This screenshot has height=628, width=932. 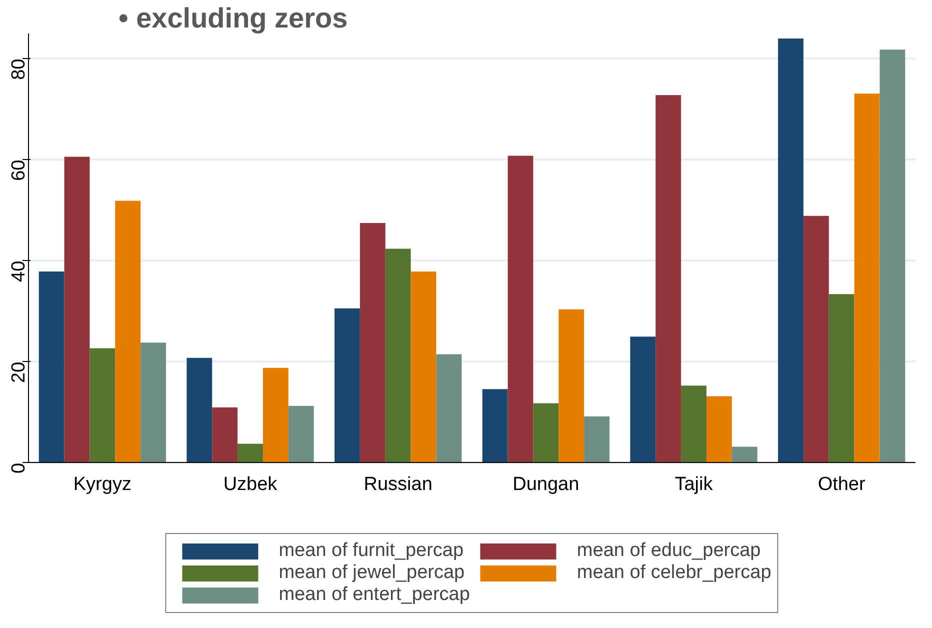 What do you see at coordinates (842, 484) in the screenshot?
I see `x-tick-label: Other` at bounding box center [842, 484].